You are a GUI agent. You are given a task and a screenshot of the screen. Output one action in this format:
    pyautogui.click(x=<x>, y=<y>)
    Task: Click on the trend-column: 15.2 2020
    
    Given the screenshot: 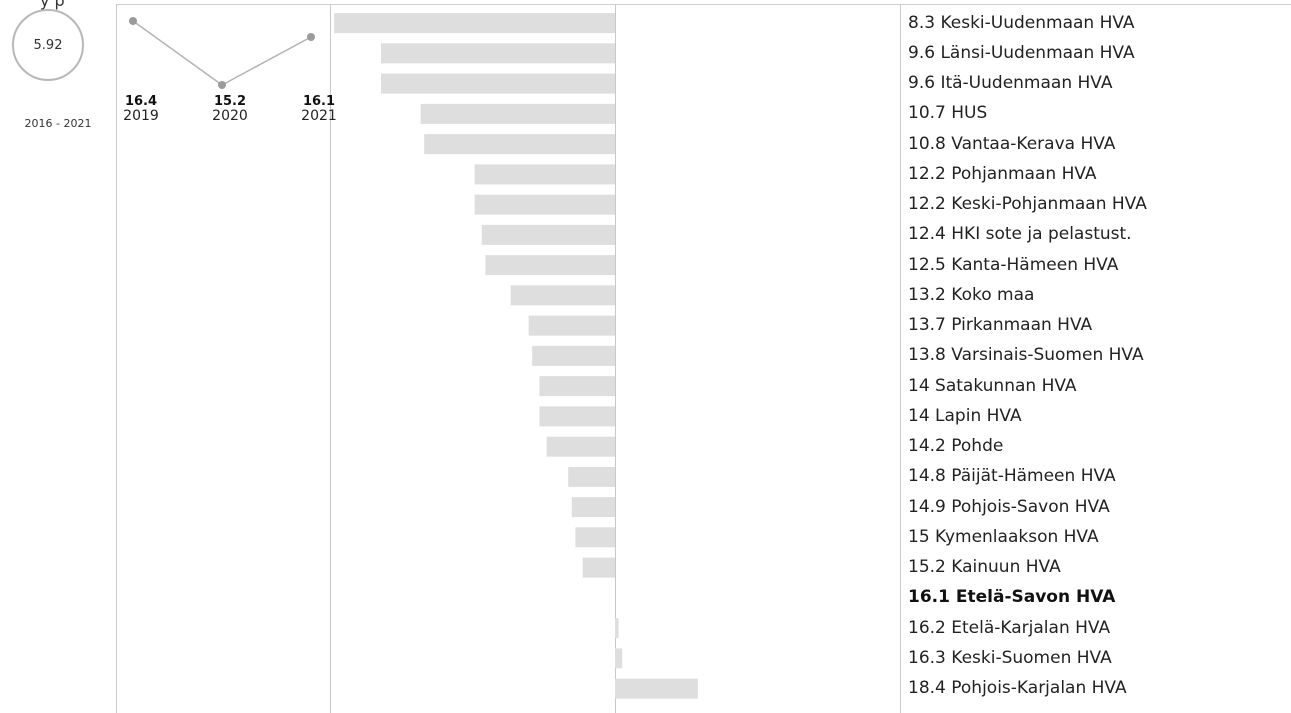 What is the action you would take?
    pyautogui.click(x=230, y=109)
    